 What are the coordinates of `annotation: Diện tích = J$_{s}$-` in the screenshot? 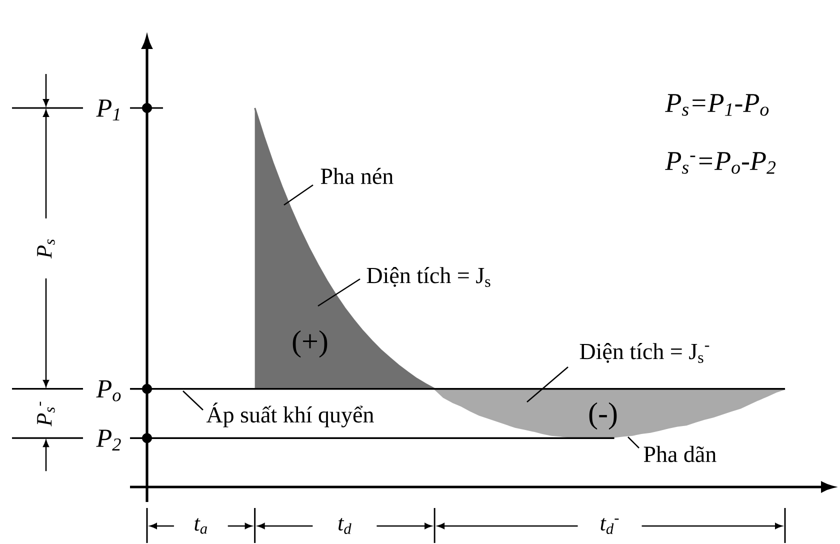 It's located at (645, 353).